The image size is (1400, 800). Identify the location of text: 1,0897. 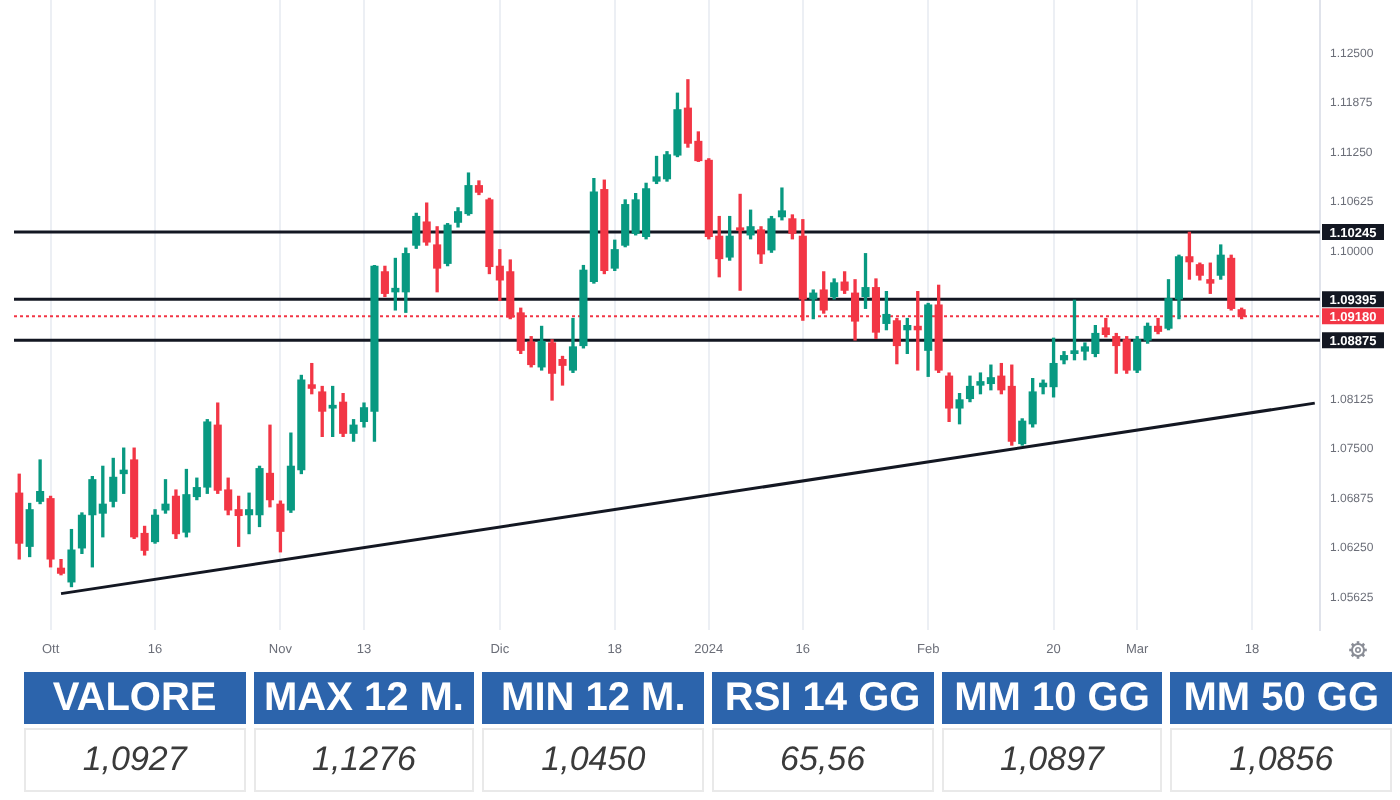
(1051, 759).